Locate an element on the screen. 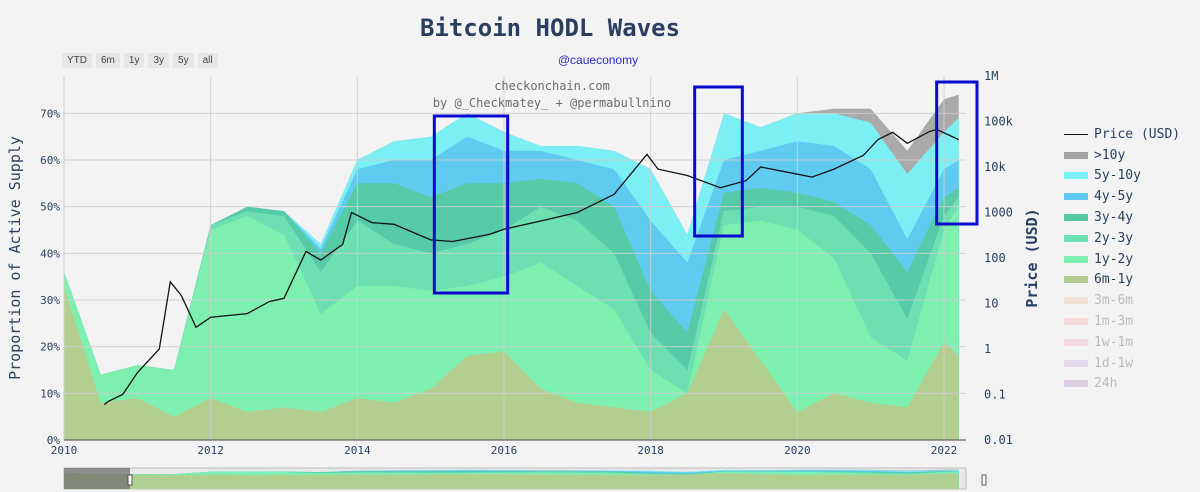  legend-item-5y-10y: 5y-10y is located at coordinates (1122, 176).